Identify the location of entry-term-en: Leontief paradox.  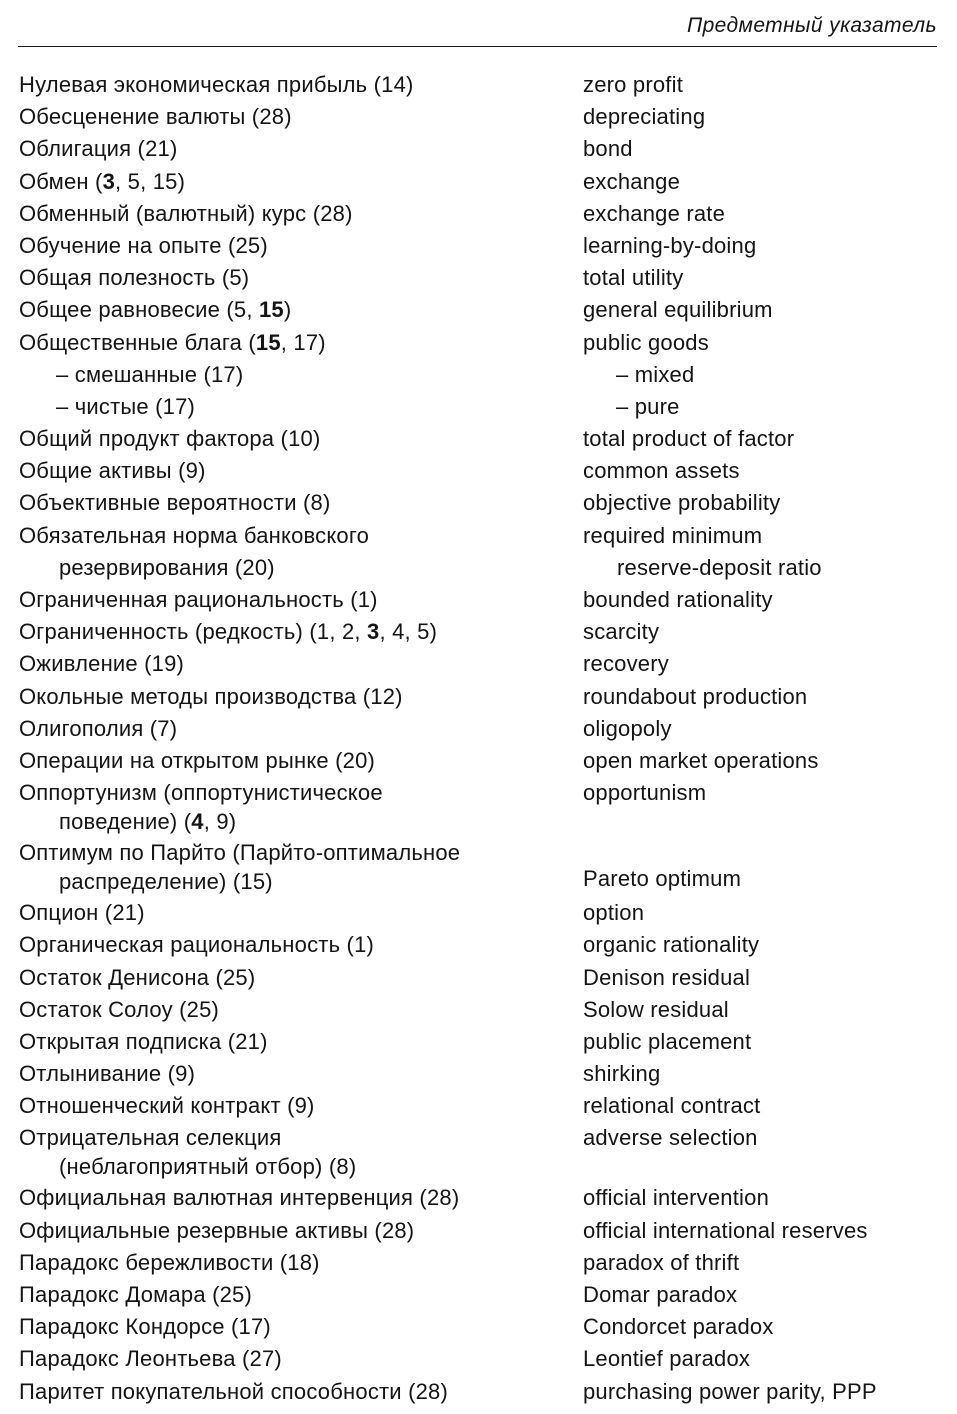
(667, 1359).